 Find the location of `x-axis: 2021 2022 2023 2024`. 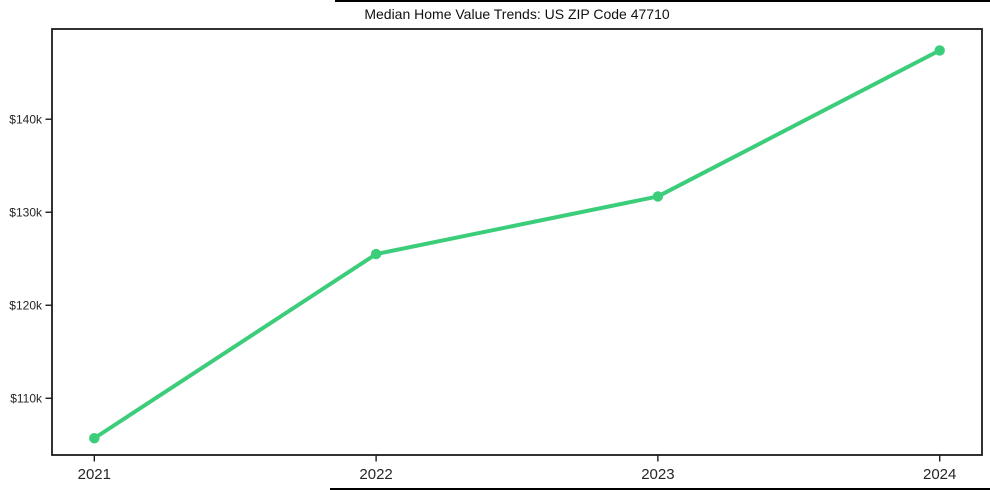

x-axis: 2021 2022 2023 2024 is located at coordinates (517, 469).